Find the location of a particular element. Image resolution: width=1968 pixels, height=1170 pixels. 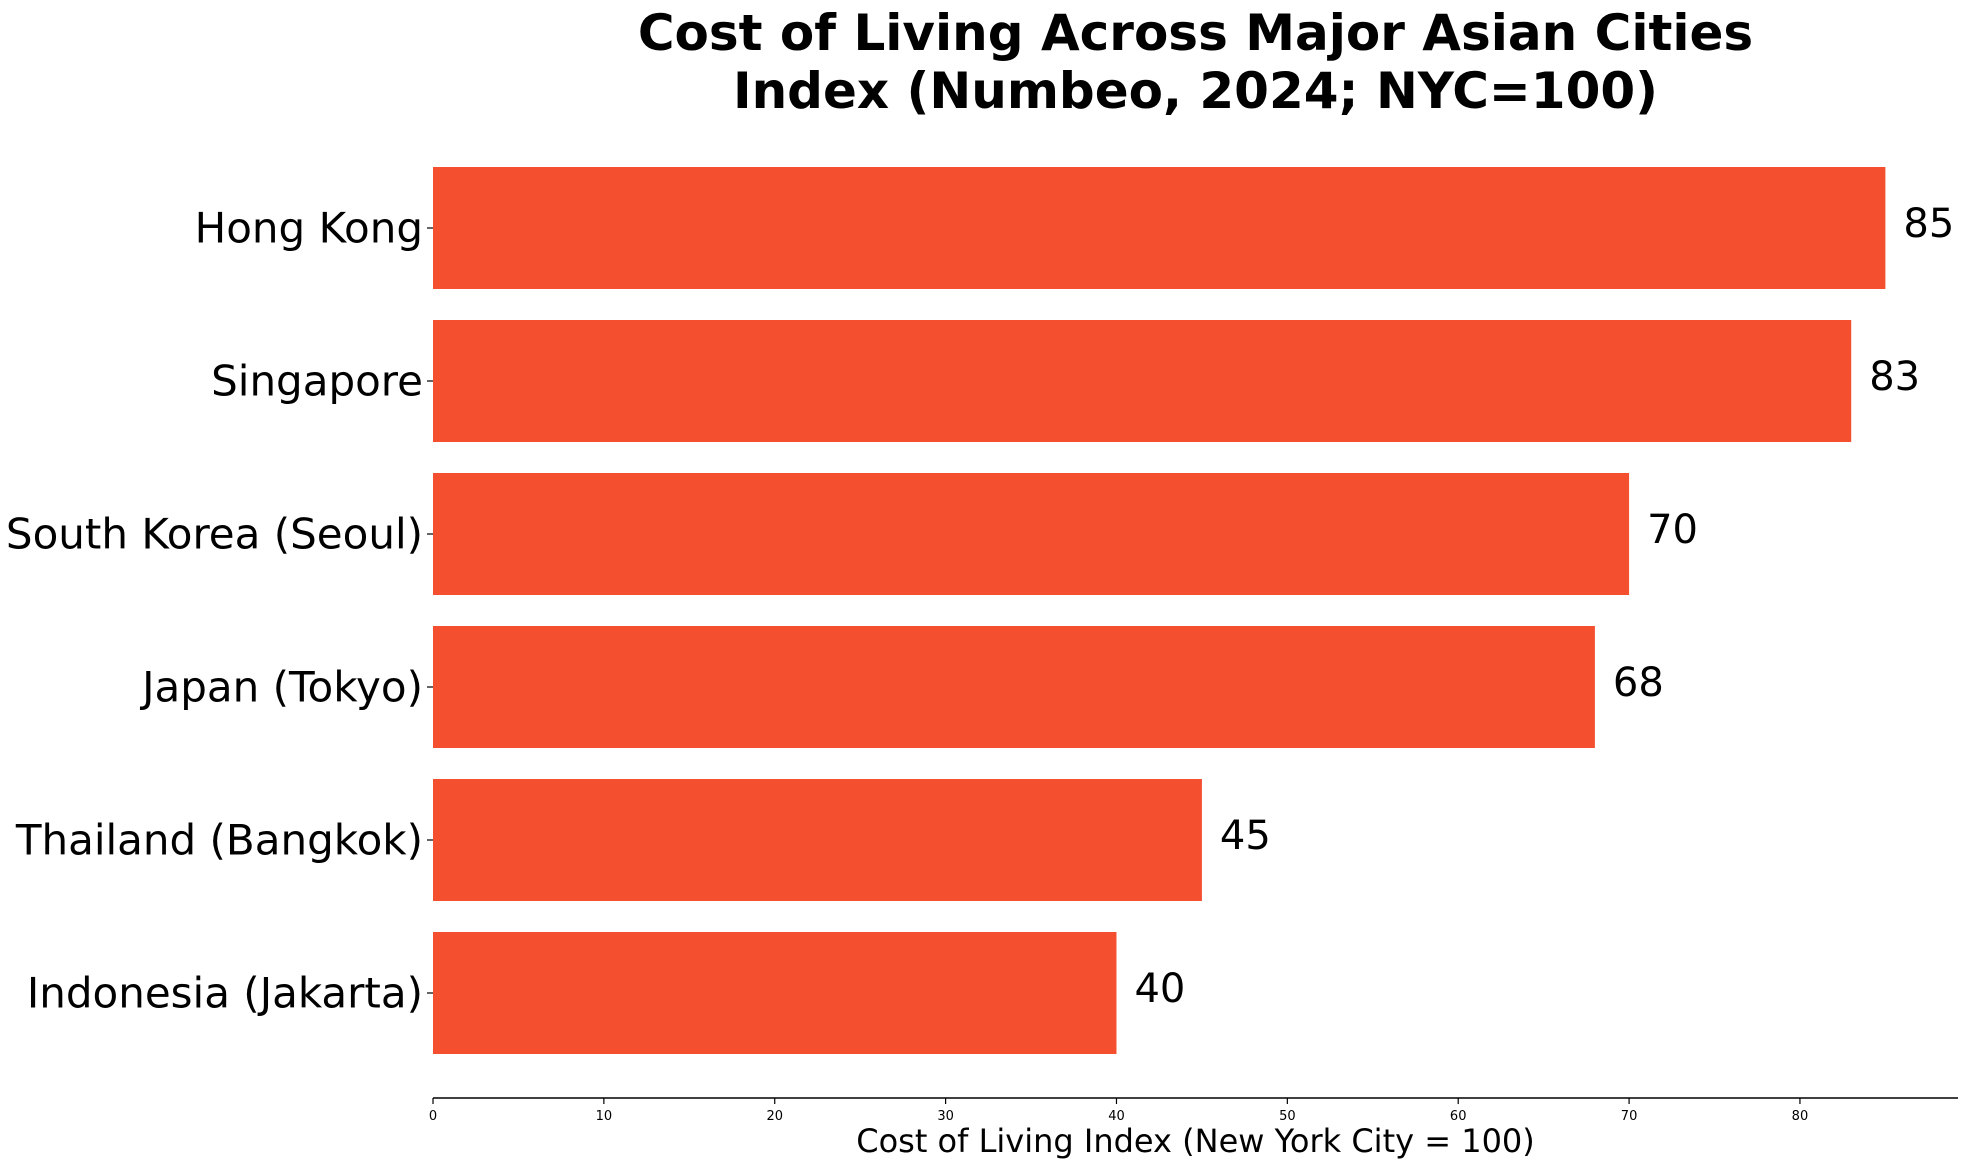

y-tick-label: Japan (Tokyo) is located at coordinates (281, 687).